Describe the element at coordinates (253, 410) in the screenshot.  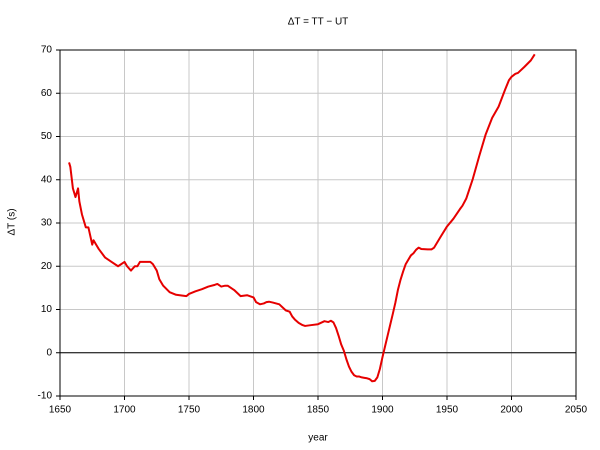
I see `x-tick-label: 1800` at that location.